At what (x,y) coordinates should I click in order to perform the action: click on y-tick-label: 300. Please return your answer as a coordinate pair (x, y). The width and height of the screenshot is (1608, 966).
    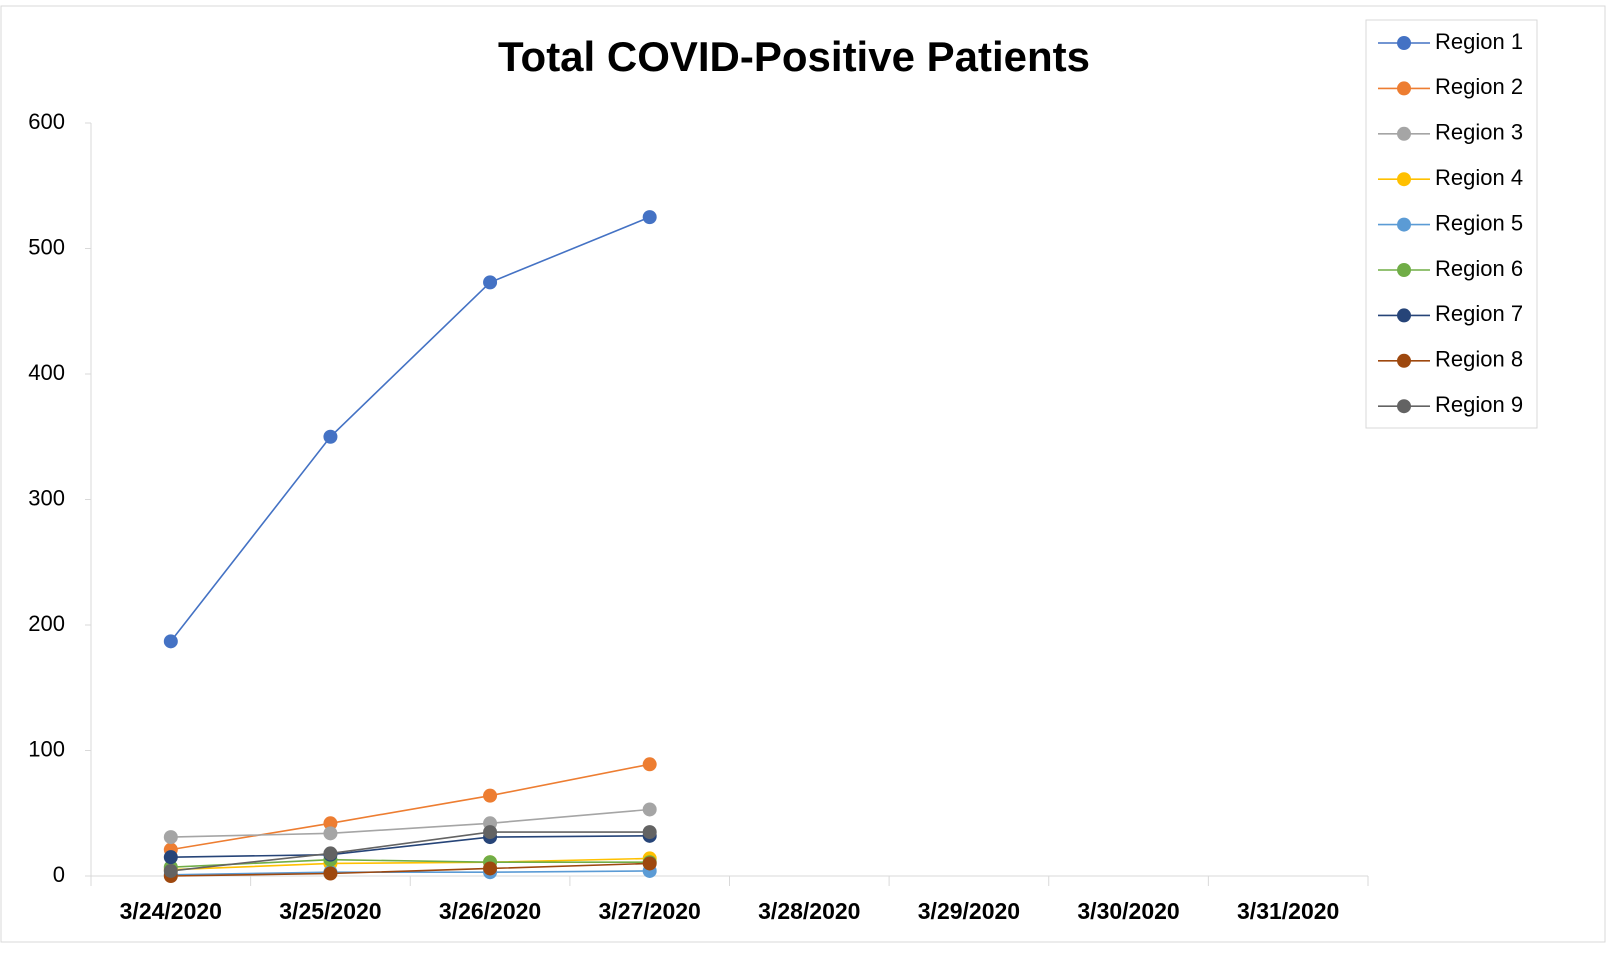
    Looking at the image, I should click on (46, 497).